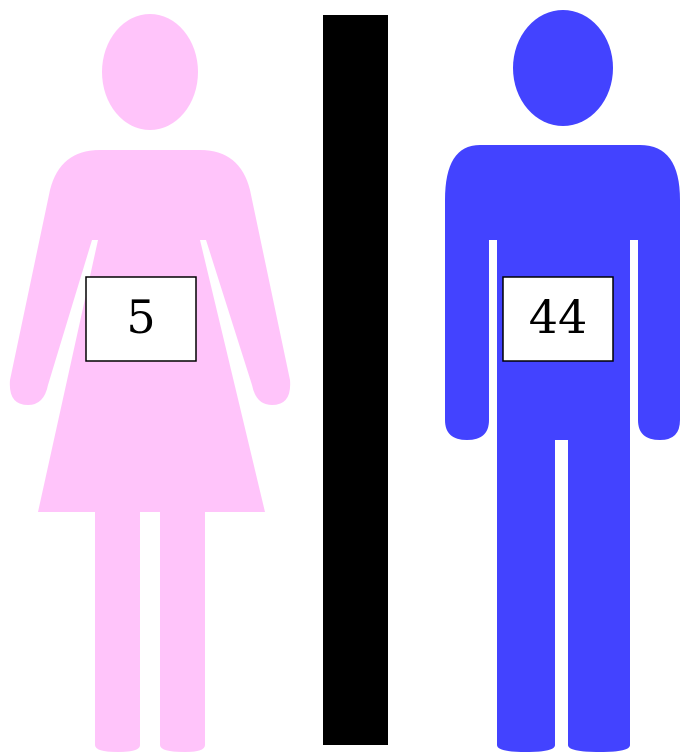  I want to click on male-count: 44, so click(558, 317).